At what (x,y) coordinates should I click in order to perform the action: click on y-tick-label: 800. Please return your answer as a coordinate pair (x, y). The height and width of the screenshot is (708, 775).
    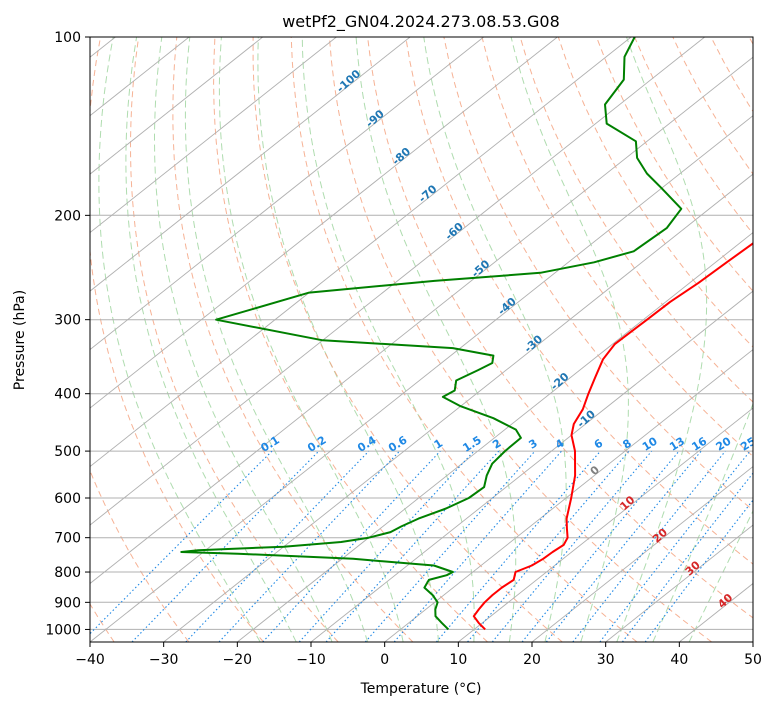
    Looking at the image, I should click on (67, 573).